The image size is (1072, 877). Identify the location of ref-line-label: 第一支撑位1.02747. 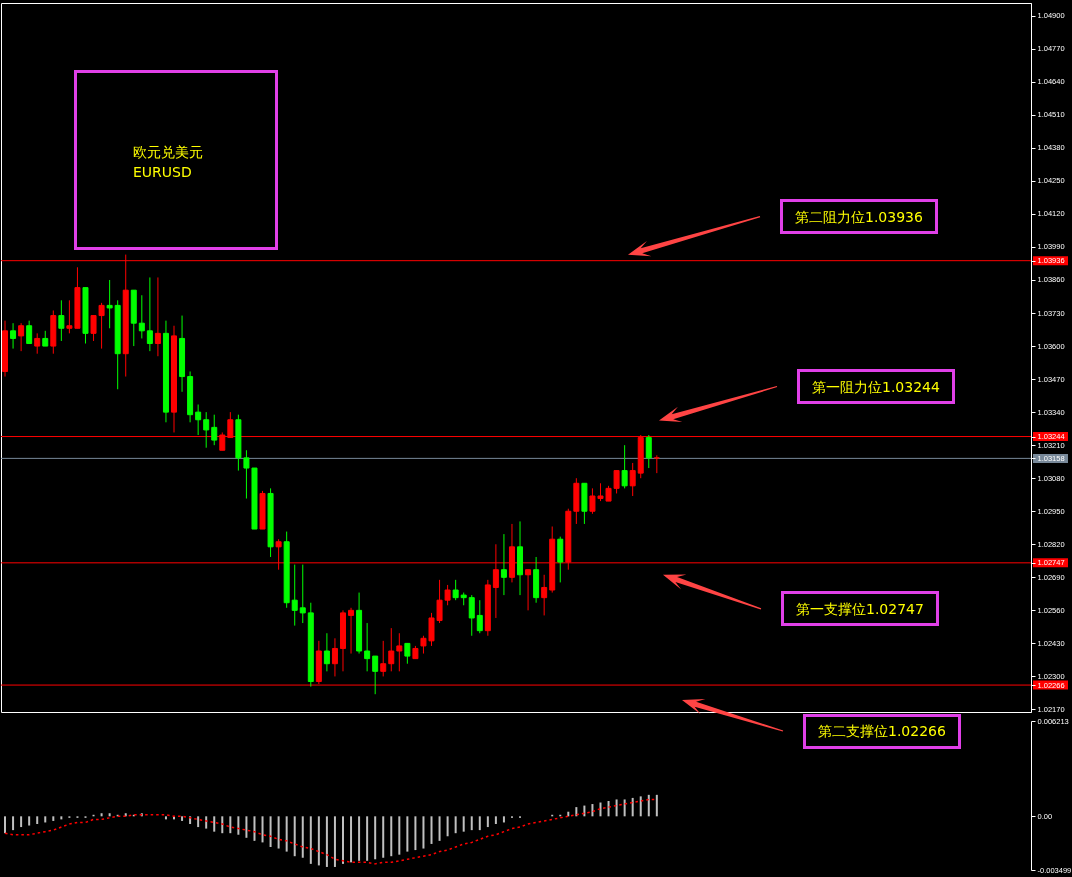
(860, 608).